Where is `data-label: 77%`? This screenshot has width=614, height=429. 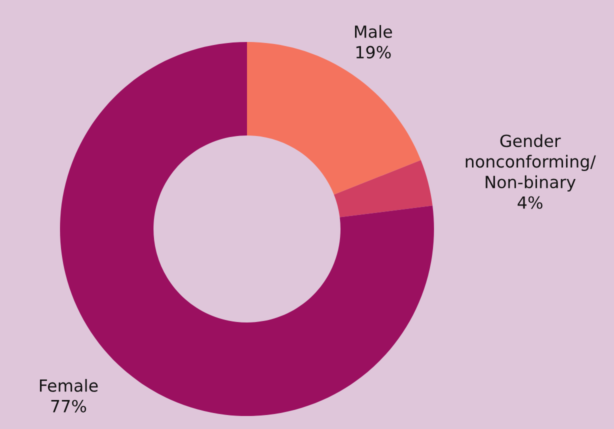 data-label: 77% is located at coordinates (68, 406).